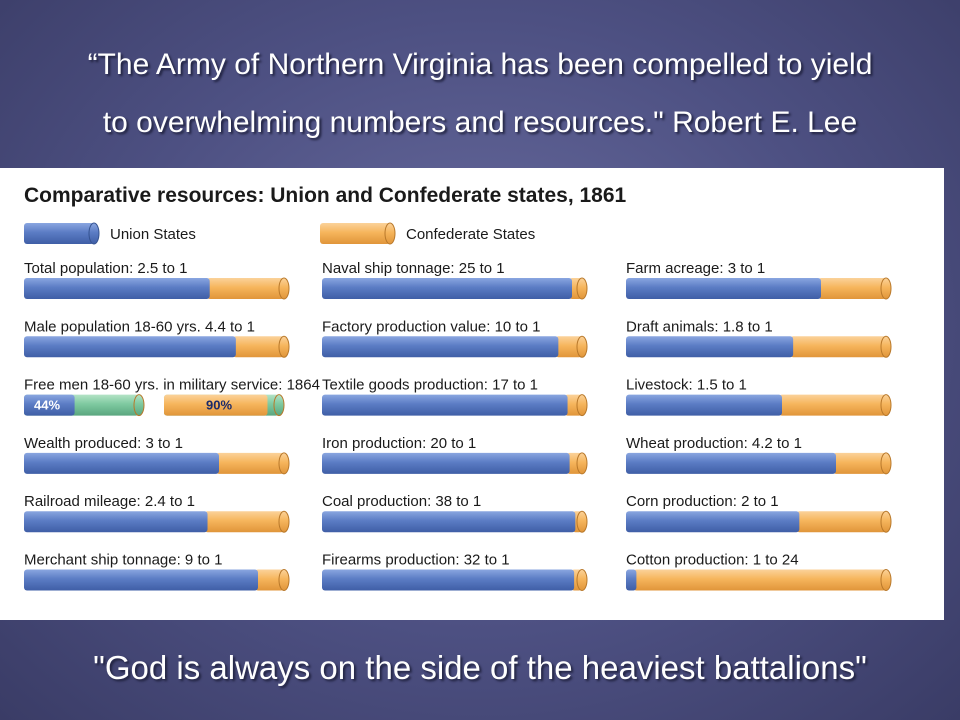  What do you see at coordinates (219, 405) in the screenshot?
I see `military-confederate-value: 90%` at bounding box center [219, 405].